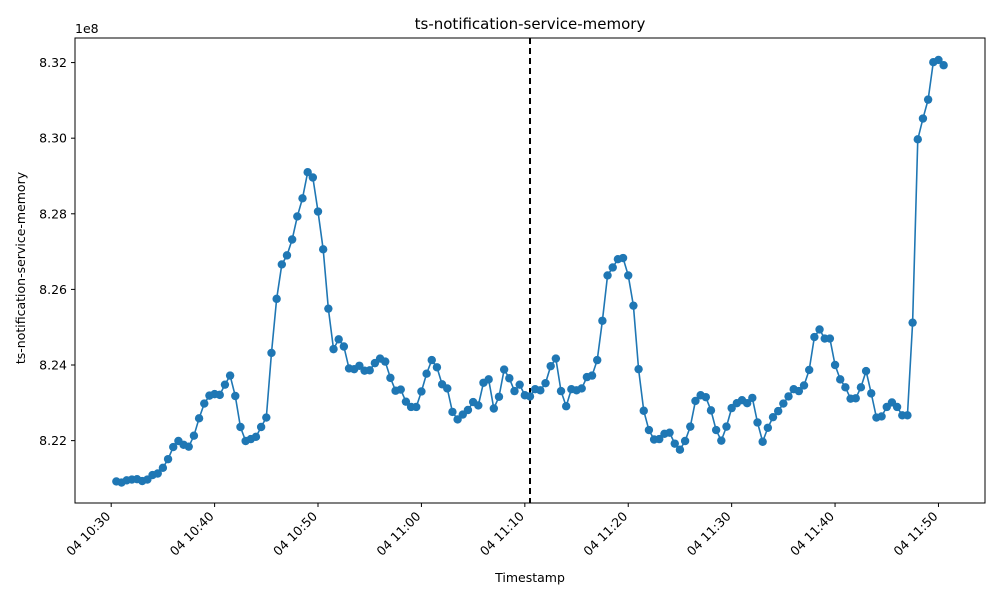 The width and height of the screenshot is (1000, 600). I want to click on x-tick-label: 04 11:20, so click(605, 533).